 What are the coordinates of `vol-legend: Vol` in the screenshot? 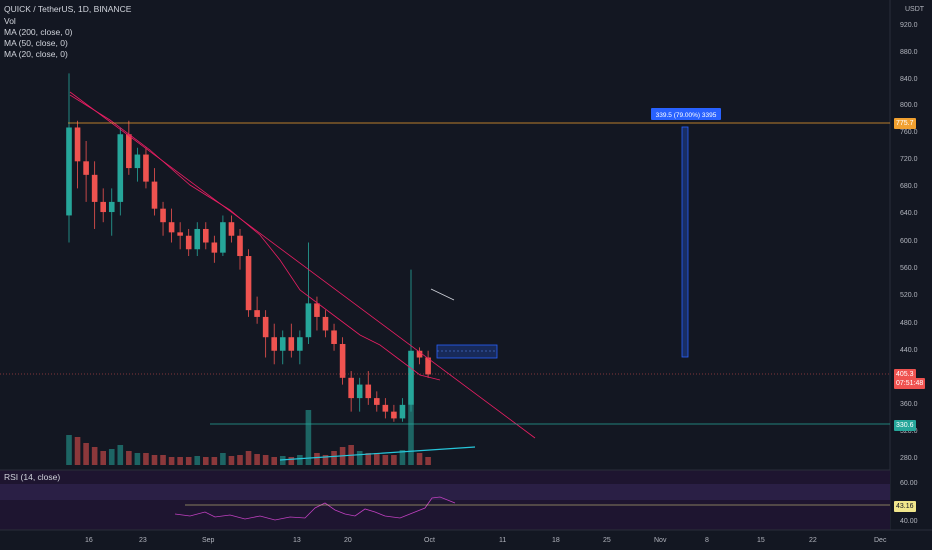 It's located at (10, 21).